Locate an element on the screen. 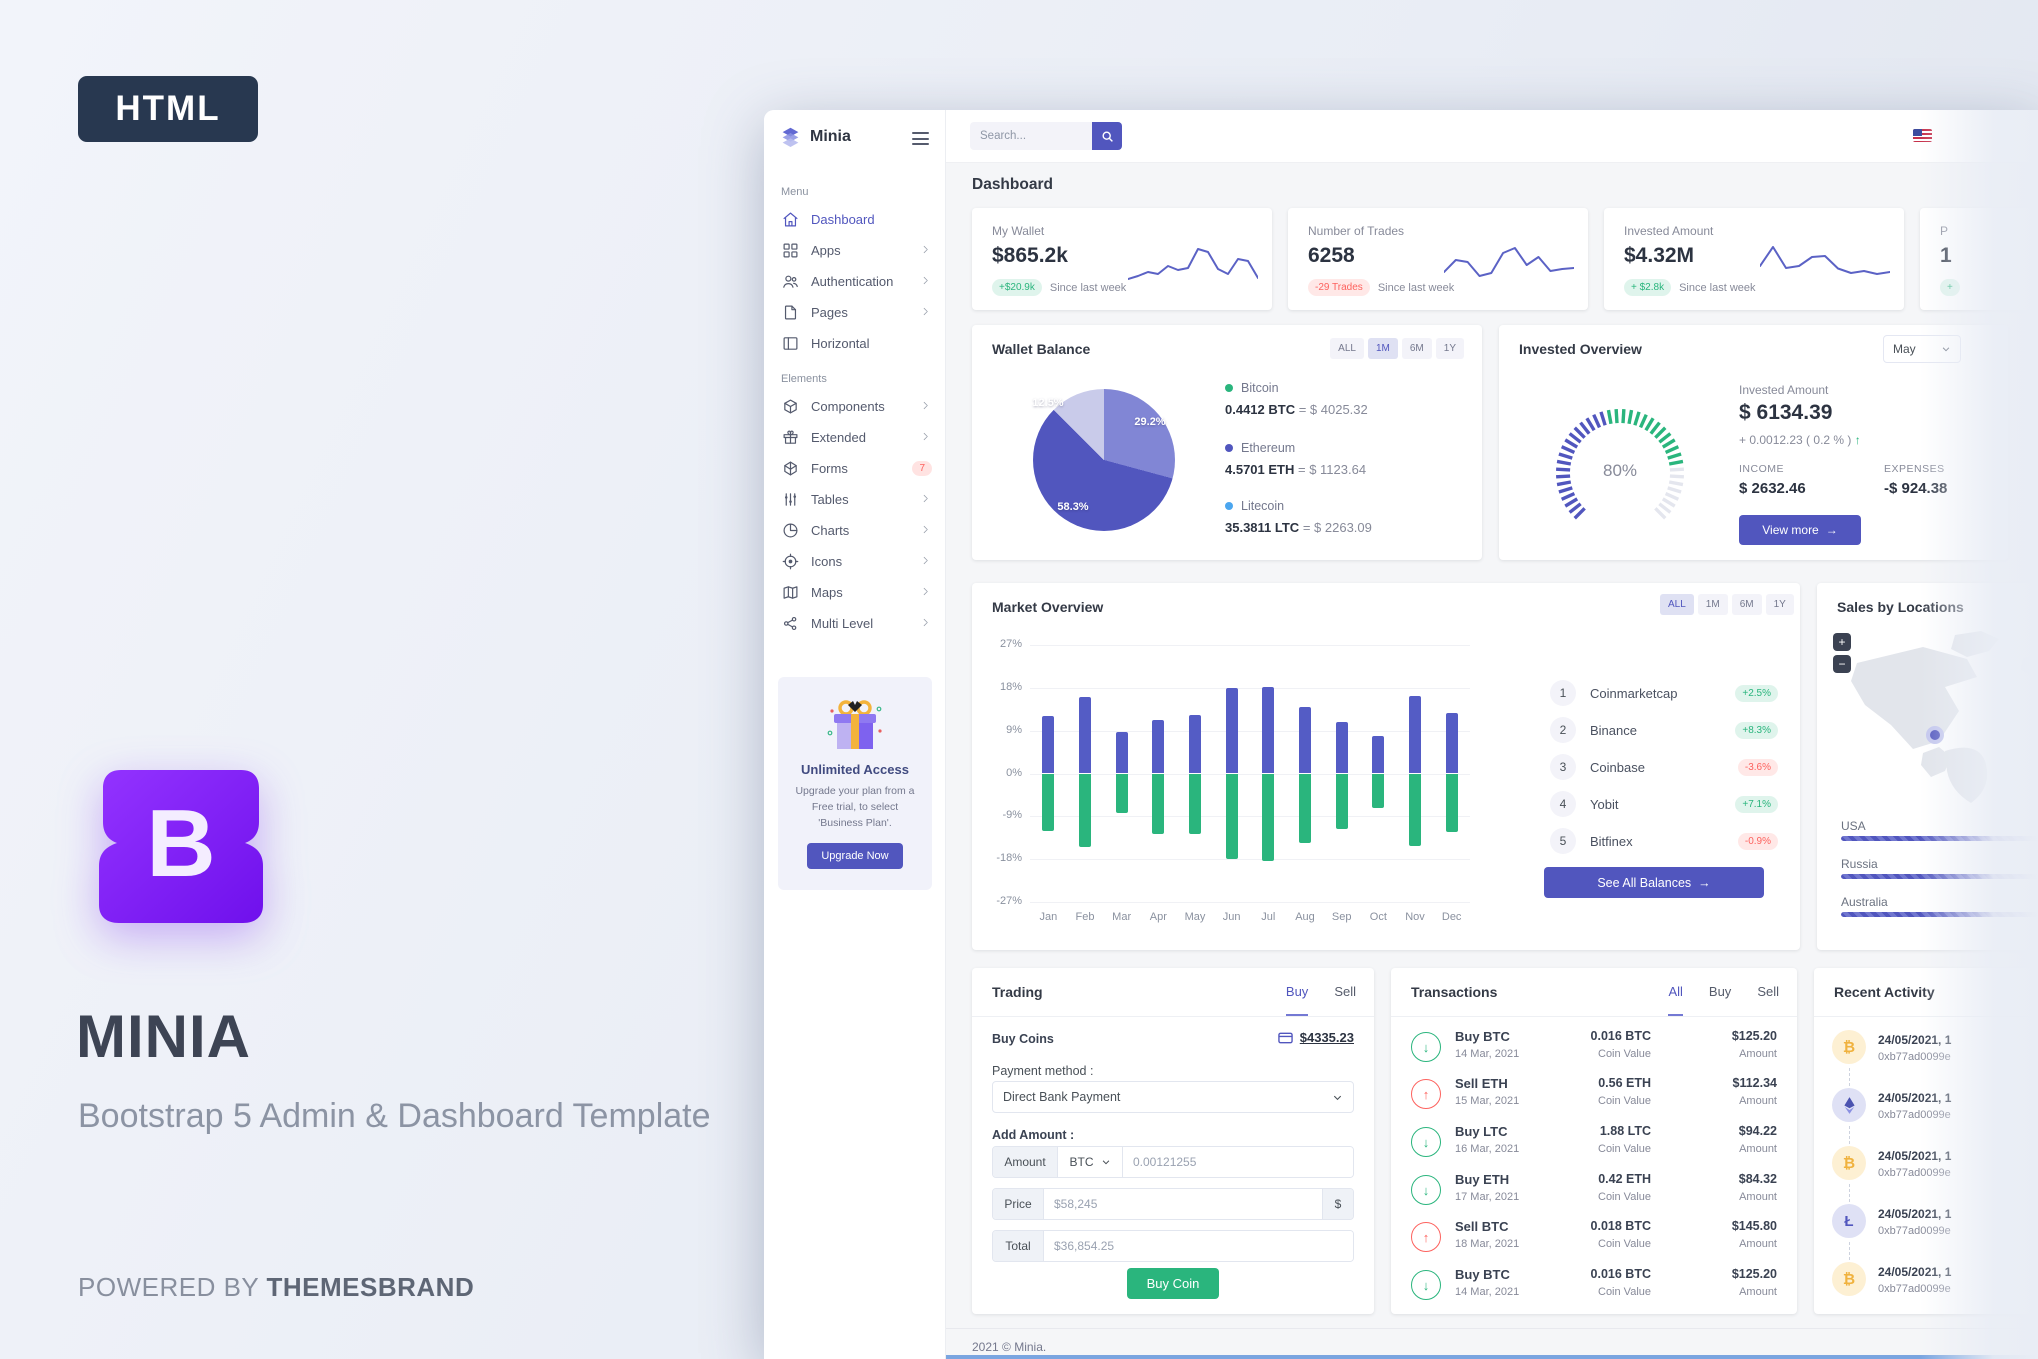 The width and height of the screenshot is (2038, 1359). view-more-button: View more → is located at coordinates (1800, 530).